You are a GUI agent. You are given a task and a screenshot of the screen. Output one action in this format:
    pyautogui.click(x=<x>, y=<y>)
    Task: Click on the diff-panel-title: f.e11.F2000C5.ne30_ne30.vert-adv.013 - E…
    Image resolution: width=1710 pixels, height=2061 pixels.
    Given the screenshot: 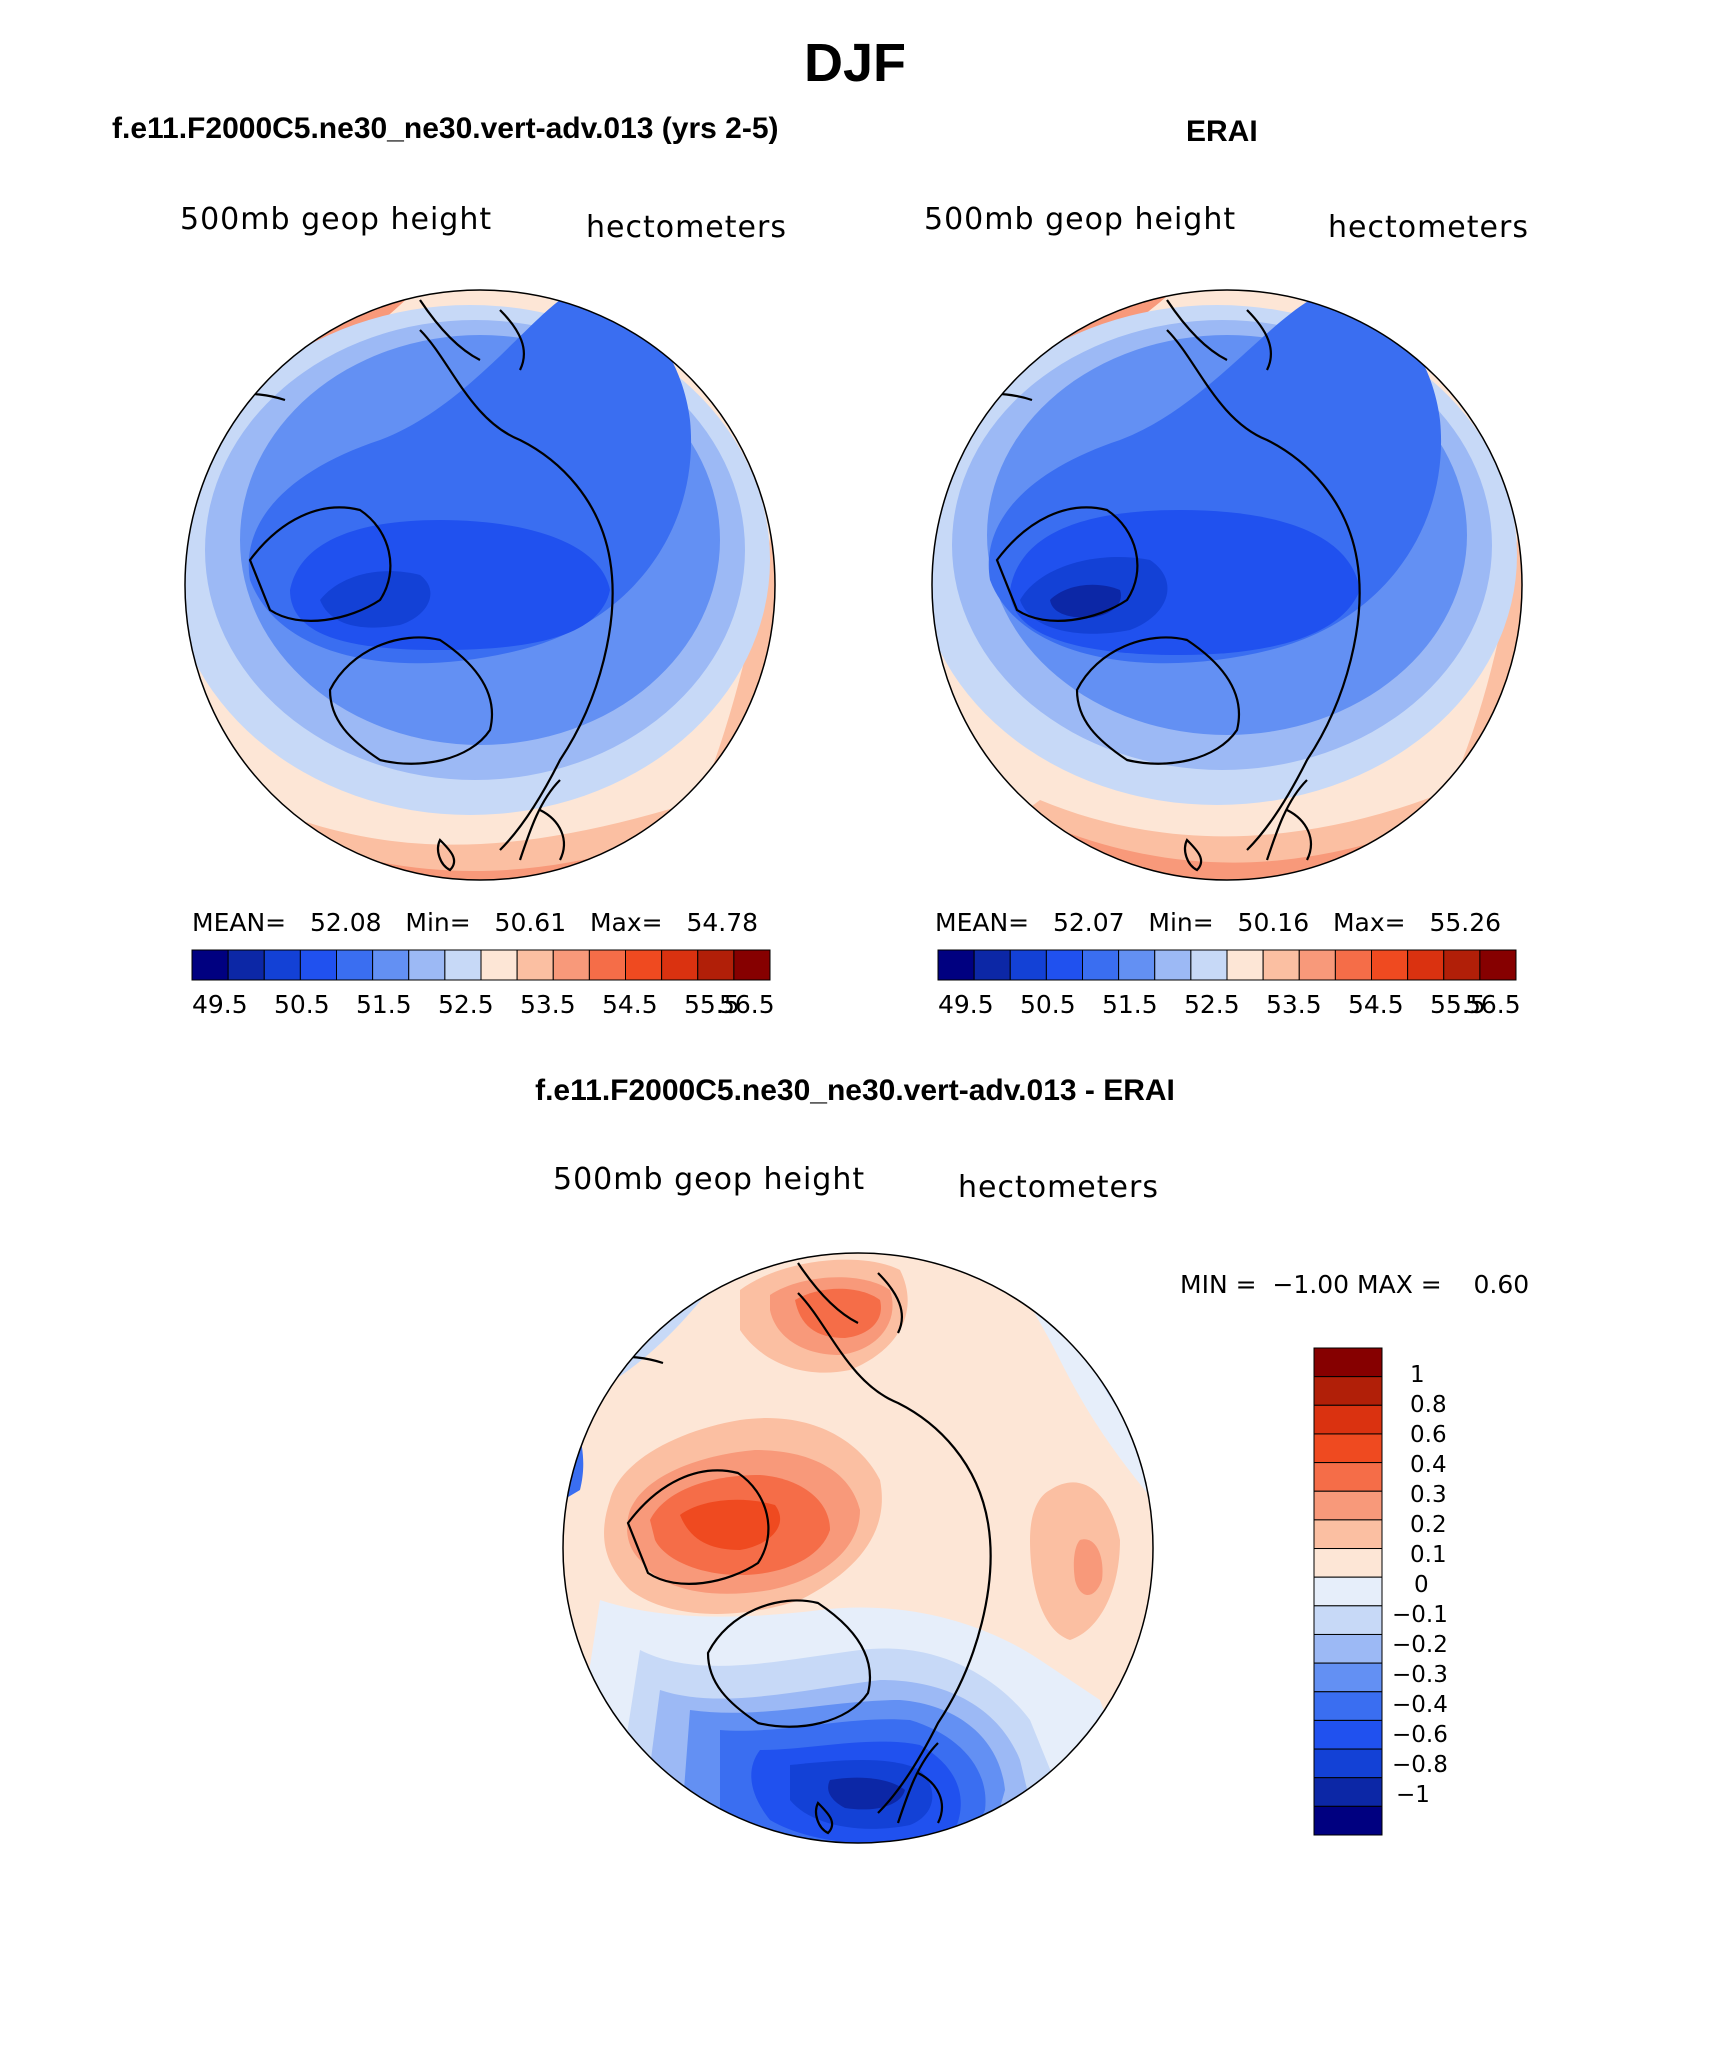 What is the action you would take?
    pyautogui.click(x=855, y=1090)
    